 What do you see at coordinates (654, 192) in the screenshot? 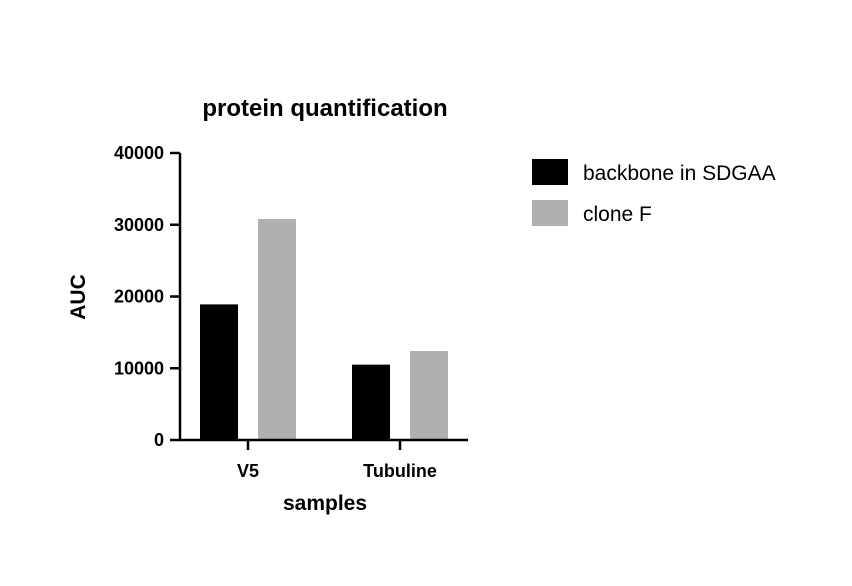
I see `legend: backbone in SDGAA clone F` at bounding box center [654, 192].